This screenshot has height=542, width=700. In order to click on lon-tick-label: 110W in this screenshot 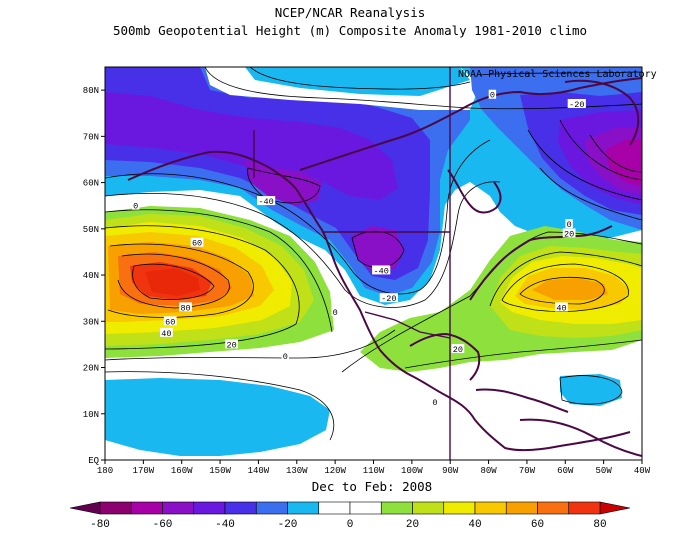, I will do `click(374, 471)`.